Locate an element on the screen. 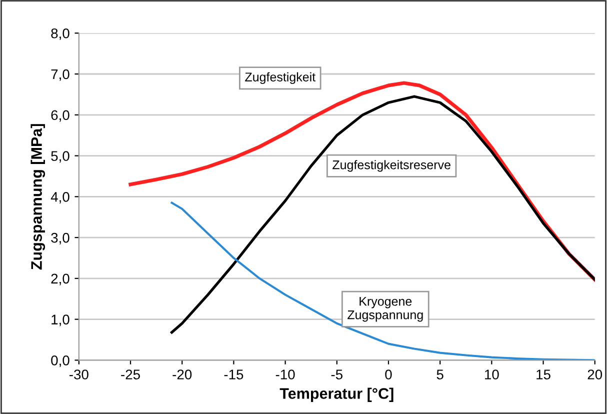 The width and height of the screenshot is (607, 414). y-tick-label: 0,0 is located at coordinates (60, 361).